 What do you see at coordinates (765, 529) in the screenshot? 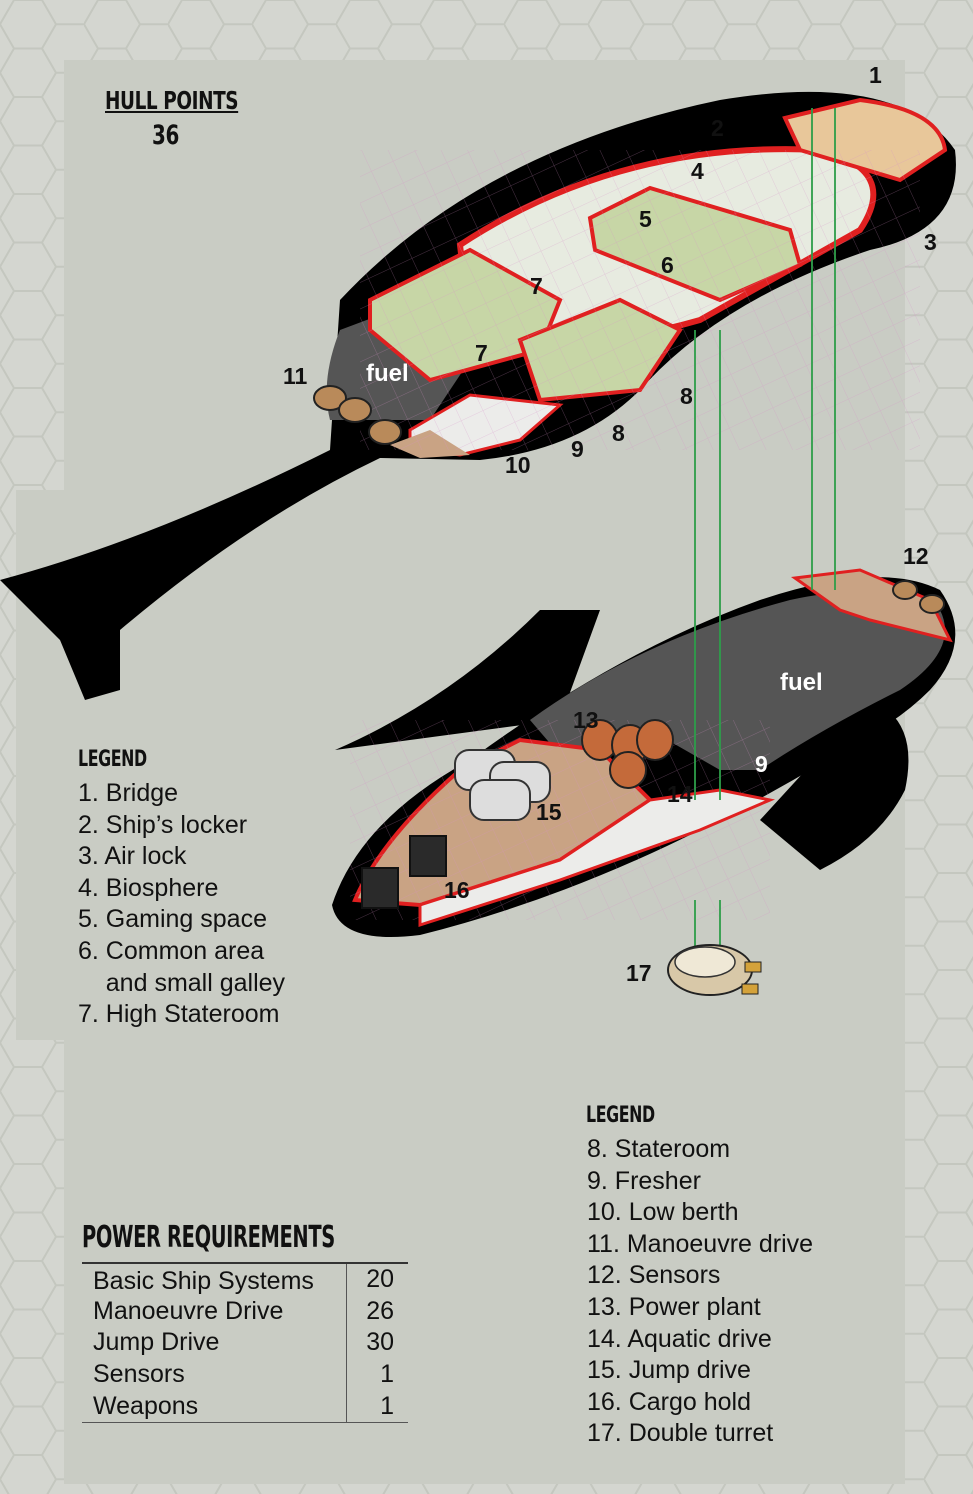
I see `conduits` at bounding box center [765, 529].